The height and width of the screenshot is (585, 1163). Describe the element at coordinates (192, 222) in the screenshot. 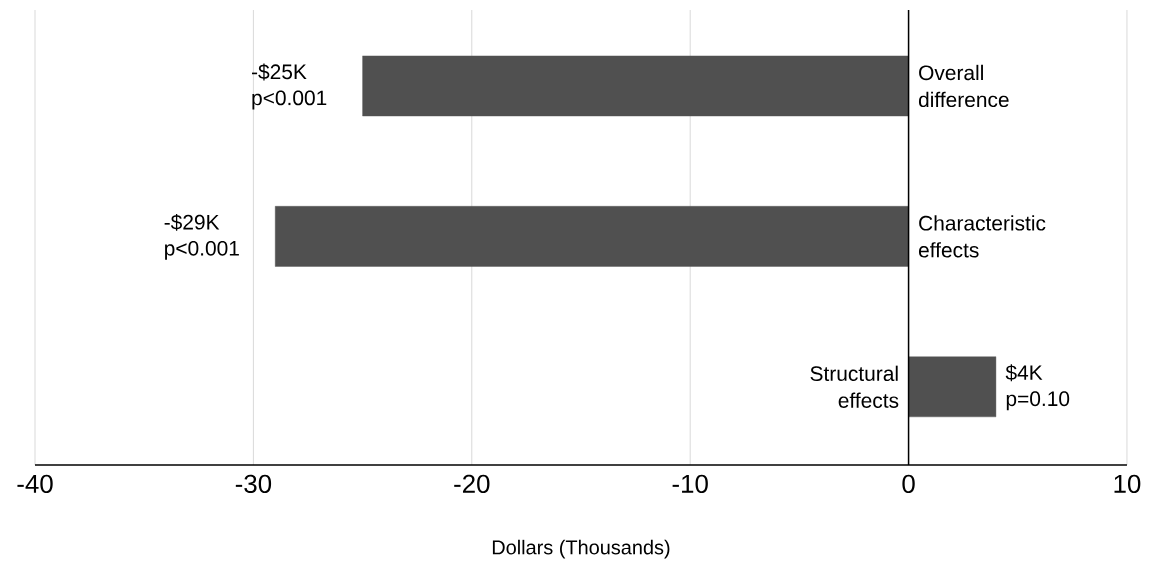

I see `data-label: -$29K` at that location.